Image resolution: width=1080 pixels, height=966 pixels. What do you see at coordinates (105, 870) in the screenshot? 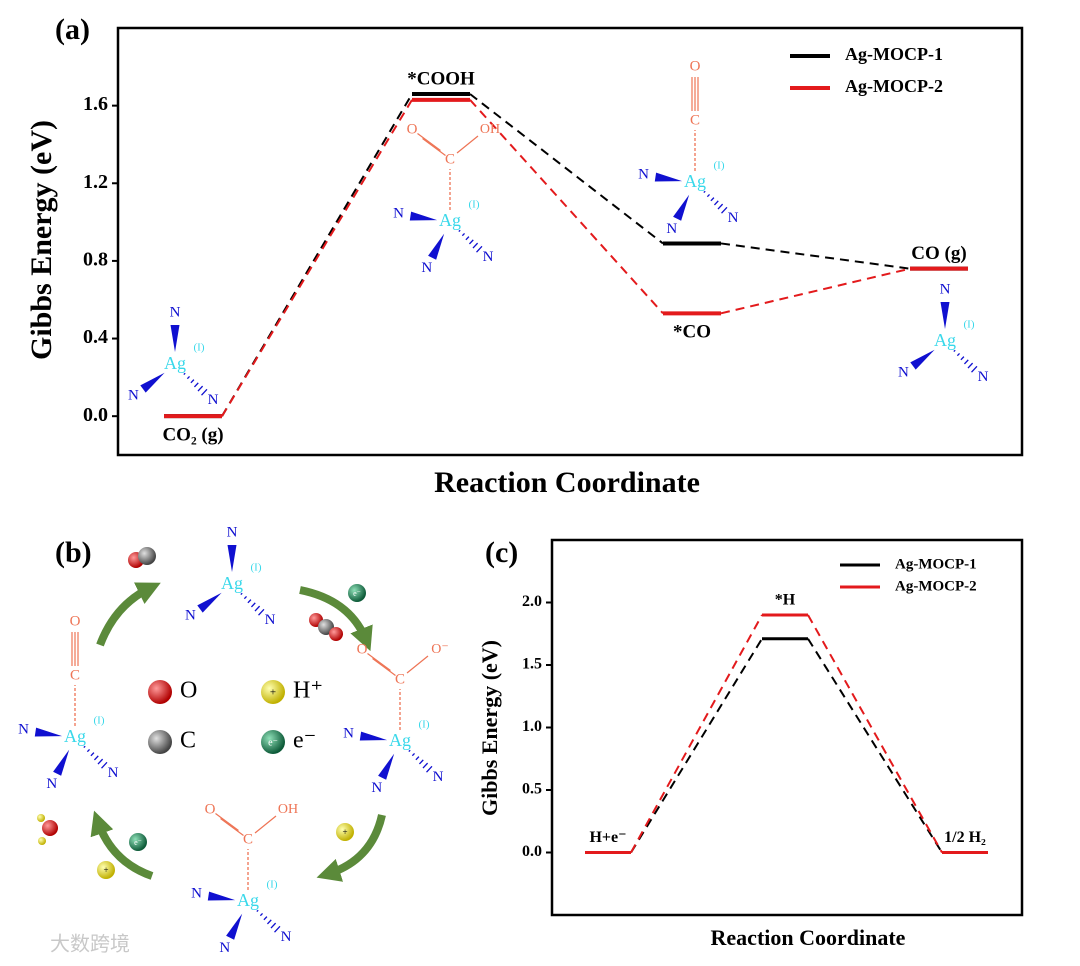
I see `sphere-sign: +` at bounding box center [105, 870].